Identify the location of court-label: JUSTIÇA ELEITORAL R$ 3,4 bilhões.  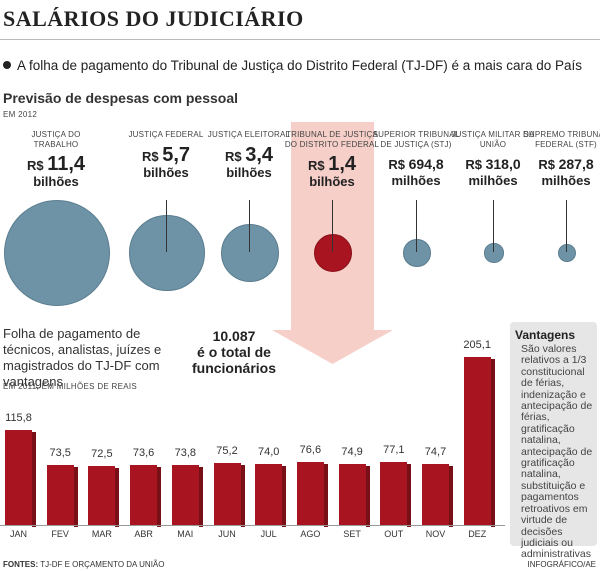
(249, 155).